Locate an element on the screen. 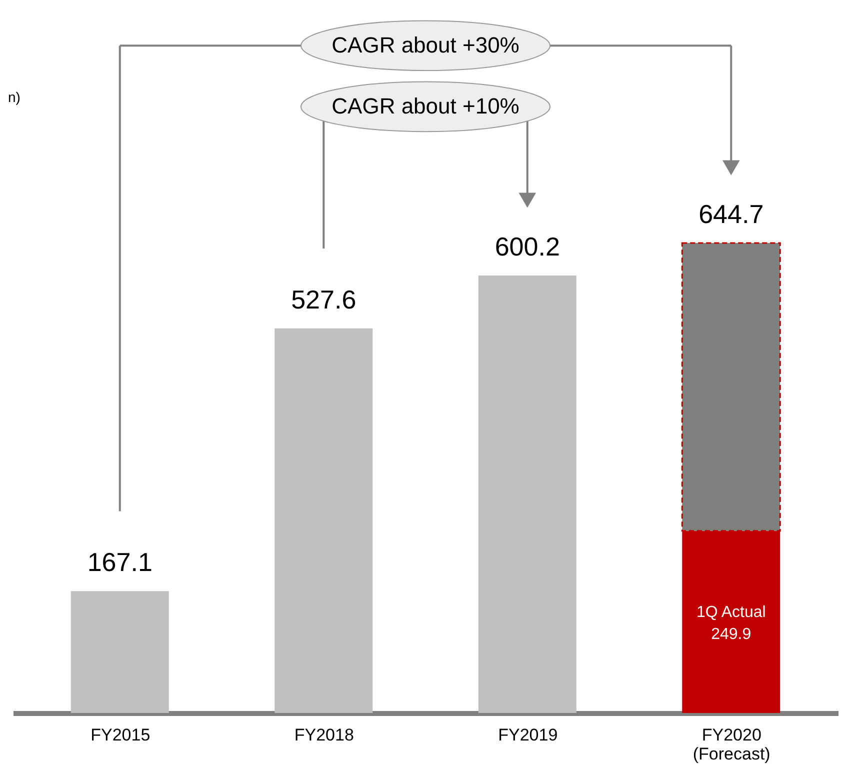 This screenshot has height=778, width=856. x-tick-label: FY2020 (Forecast) is located at coordinates (731, 745).